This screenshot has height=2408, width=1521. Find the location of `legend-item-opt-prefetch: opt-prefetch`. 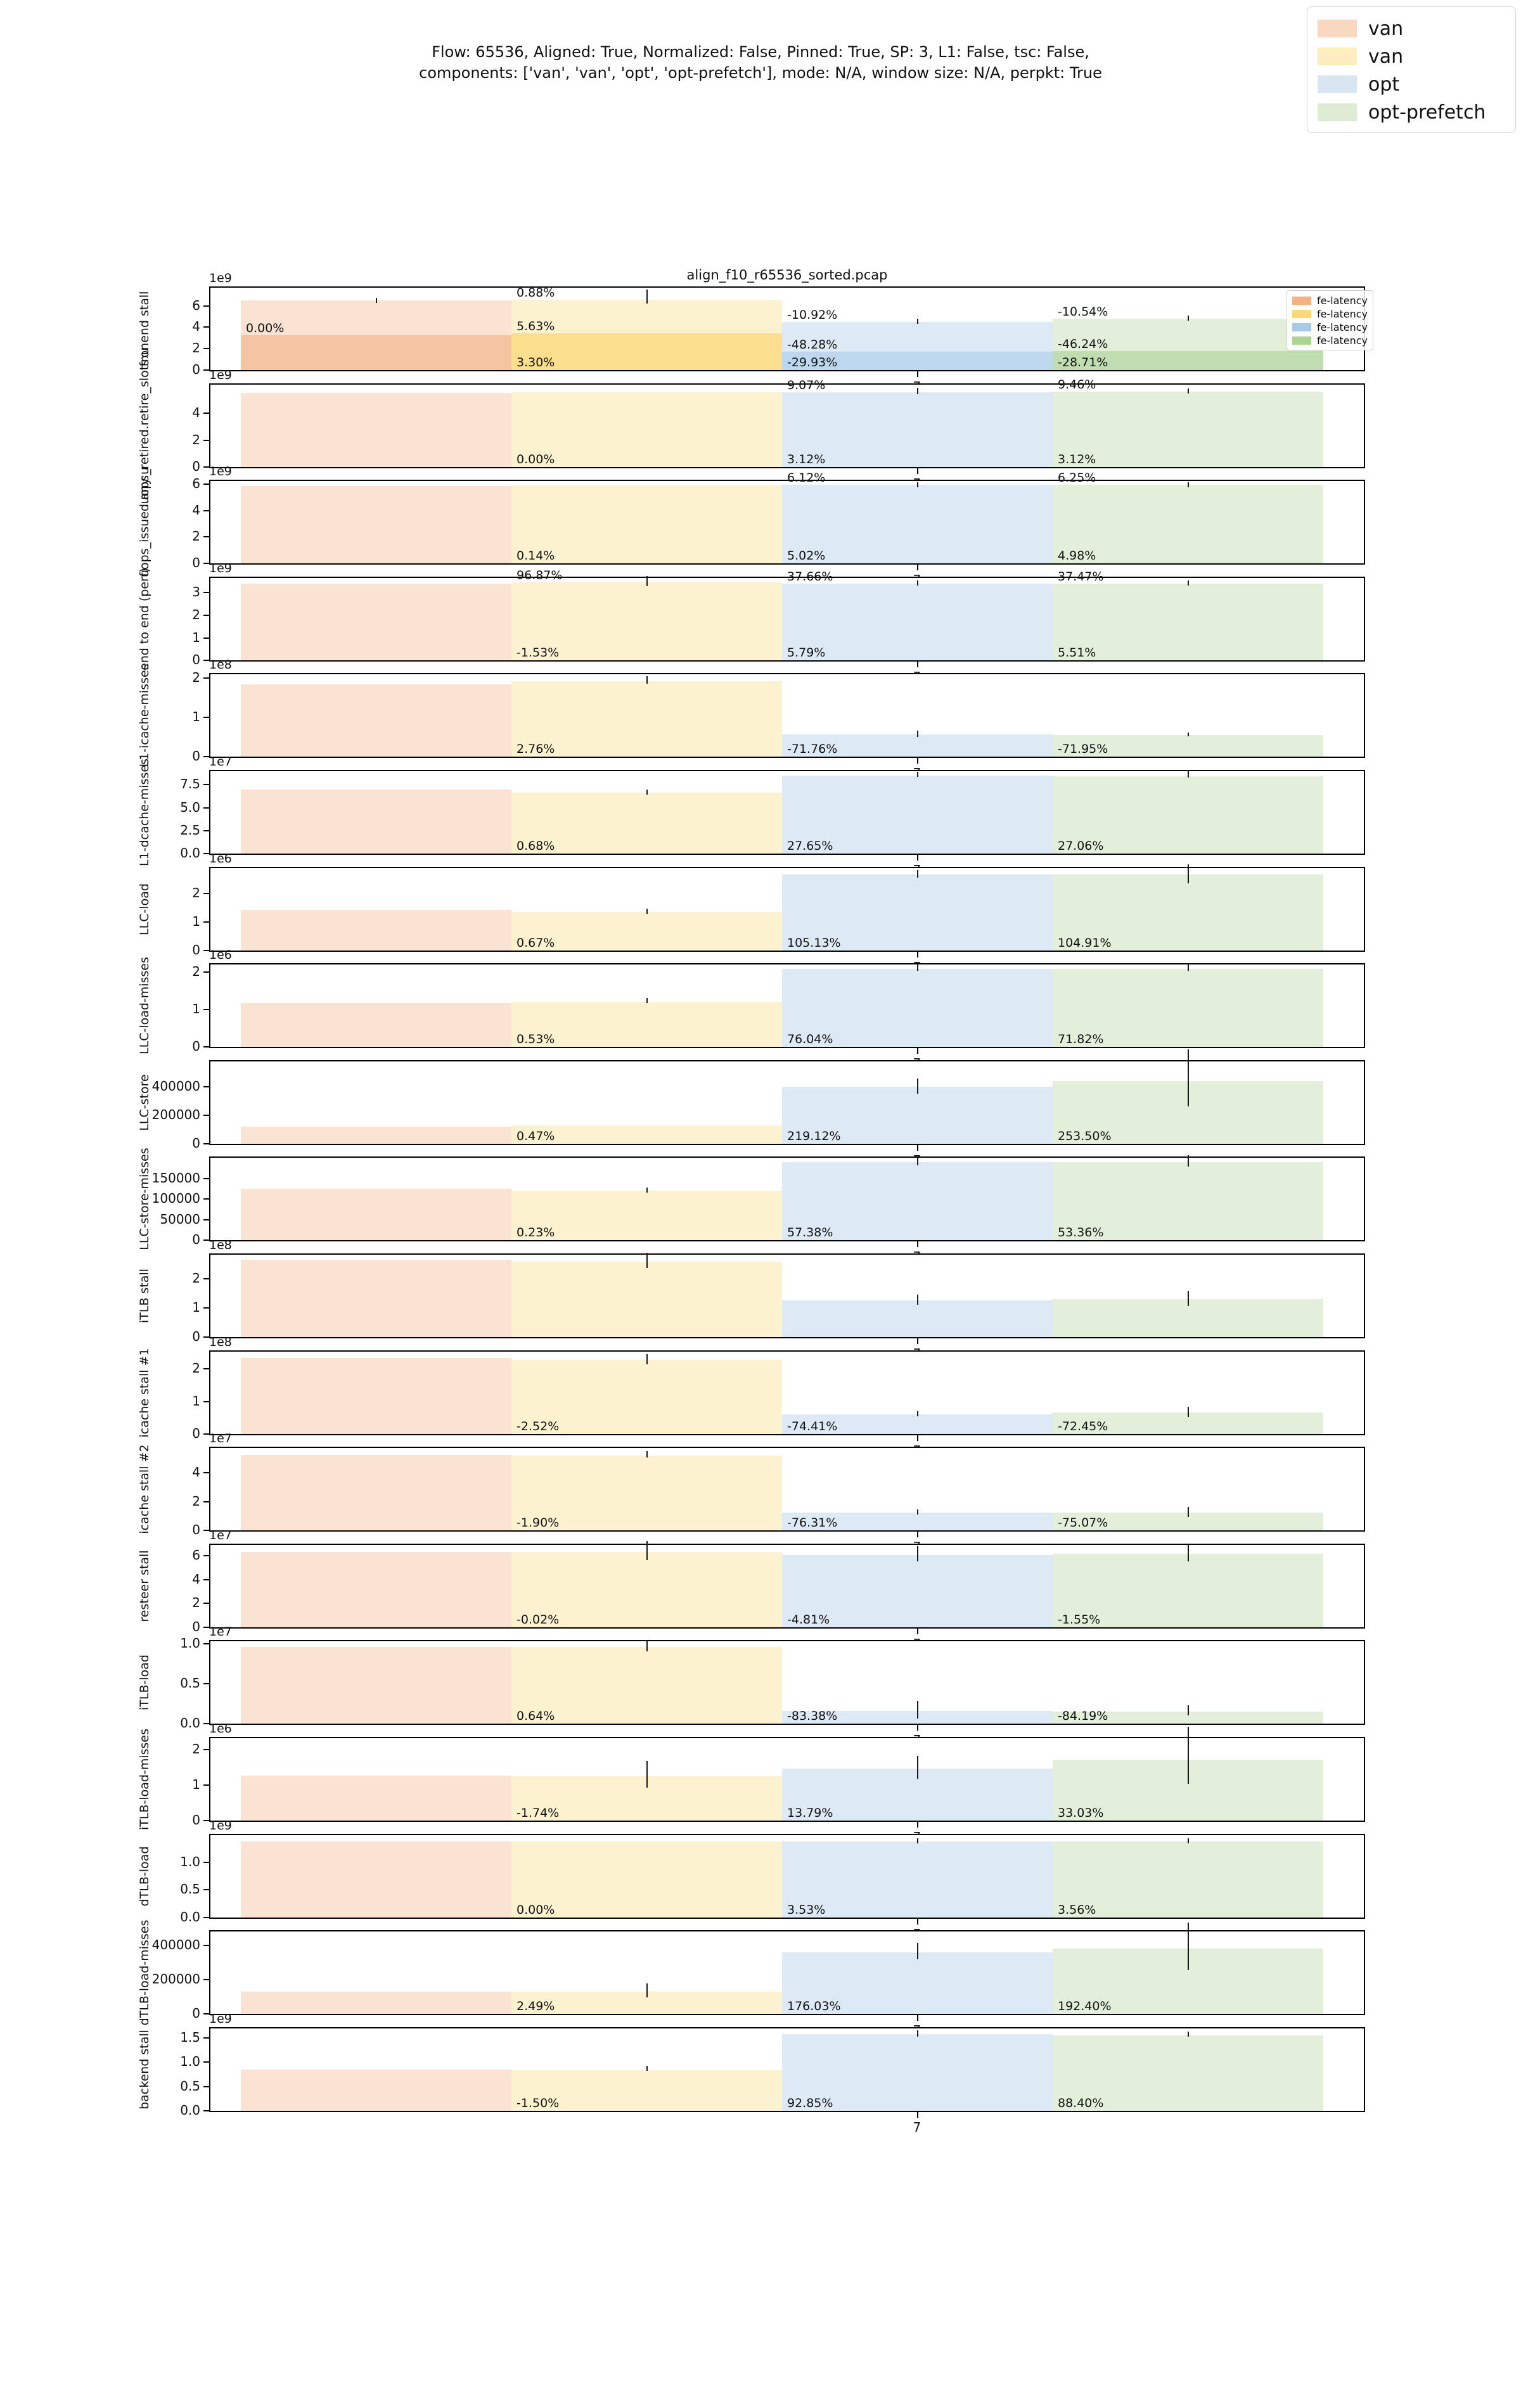

legend-item-opt-prefetch: opt-prefetch is located at coordinates (1411, 112).